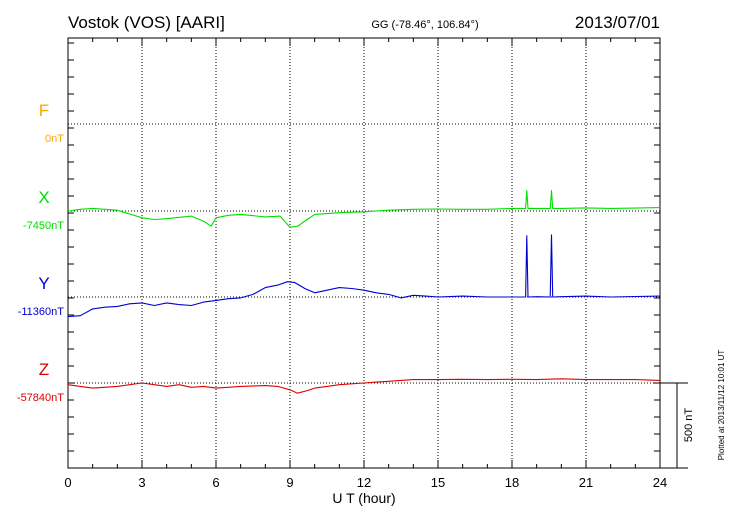 This screenshot has height=520, width=730. What do you see at coordinates (40, 398) in the screenshot?
I see `series-baseline-z: -57840nT` at bounding box center [40, 398].